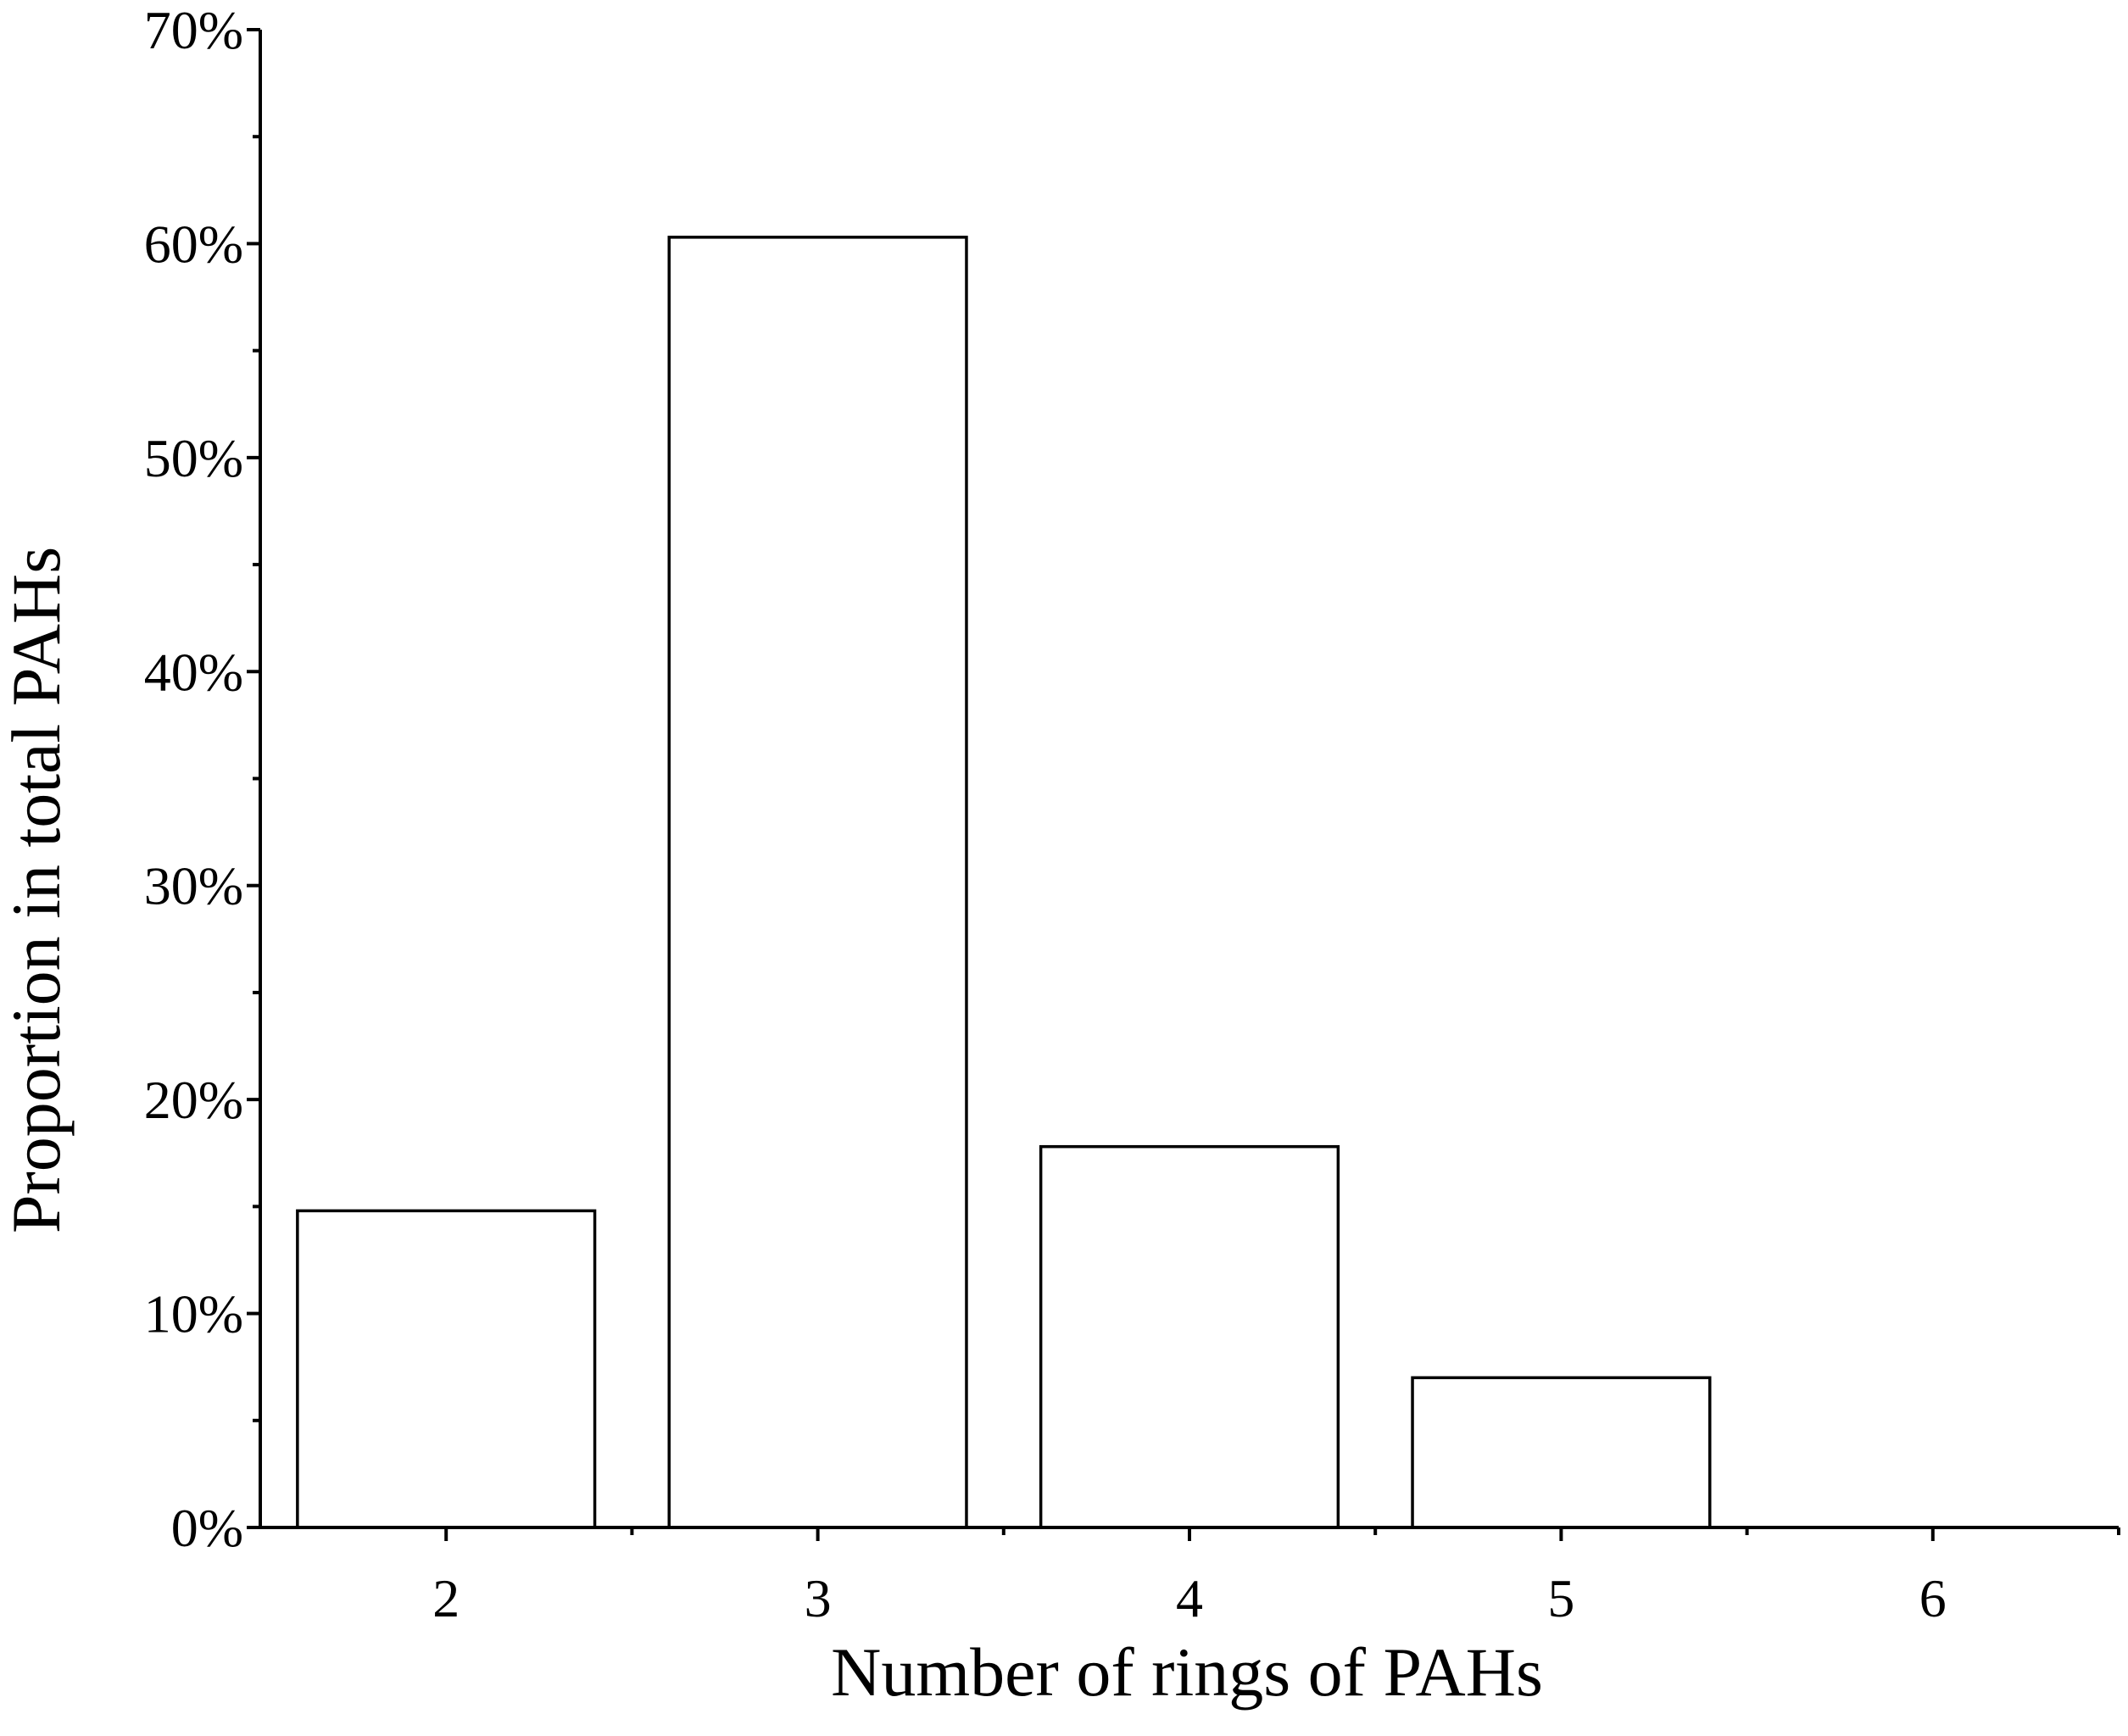 Image resolution: width=2128 pixels, height=1736 pixels. Describe the element at coordinates (193, 1314) in the screenshot. I see `y-tick-label: 10%` at that location.